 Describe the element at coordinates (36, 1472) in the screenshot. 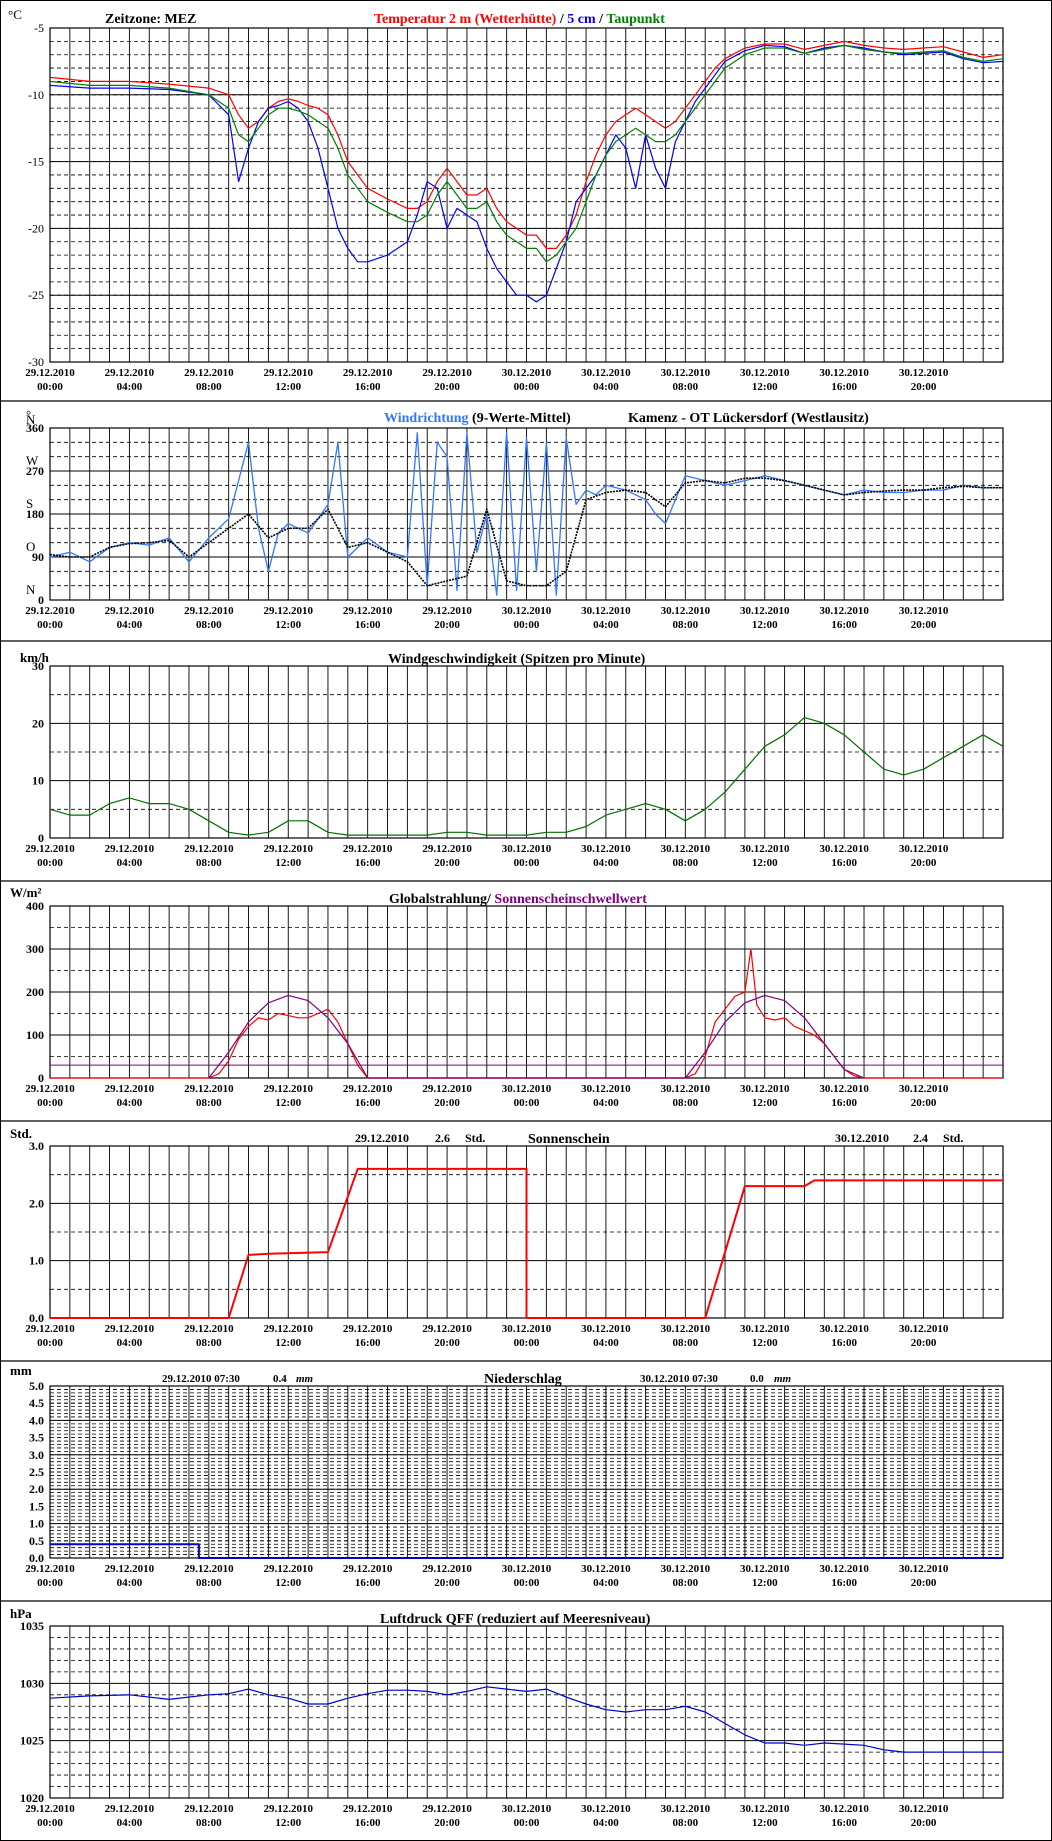

I see `y-tick-label: 2.5` at that location.